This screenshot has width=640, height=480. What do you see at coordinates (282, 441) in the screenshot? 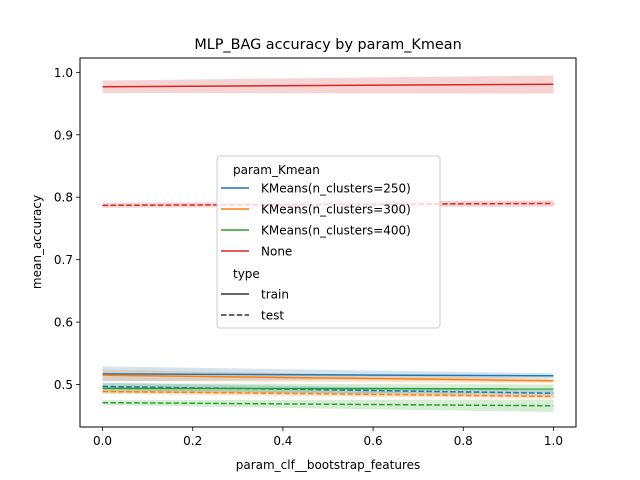
I see `x-tick-label: 0.4` at bounding box center [282, 441].